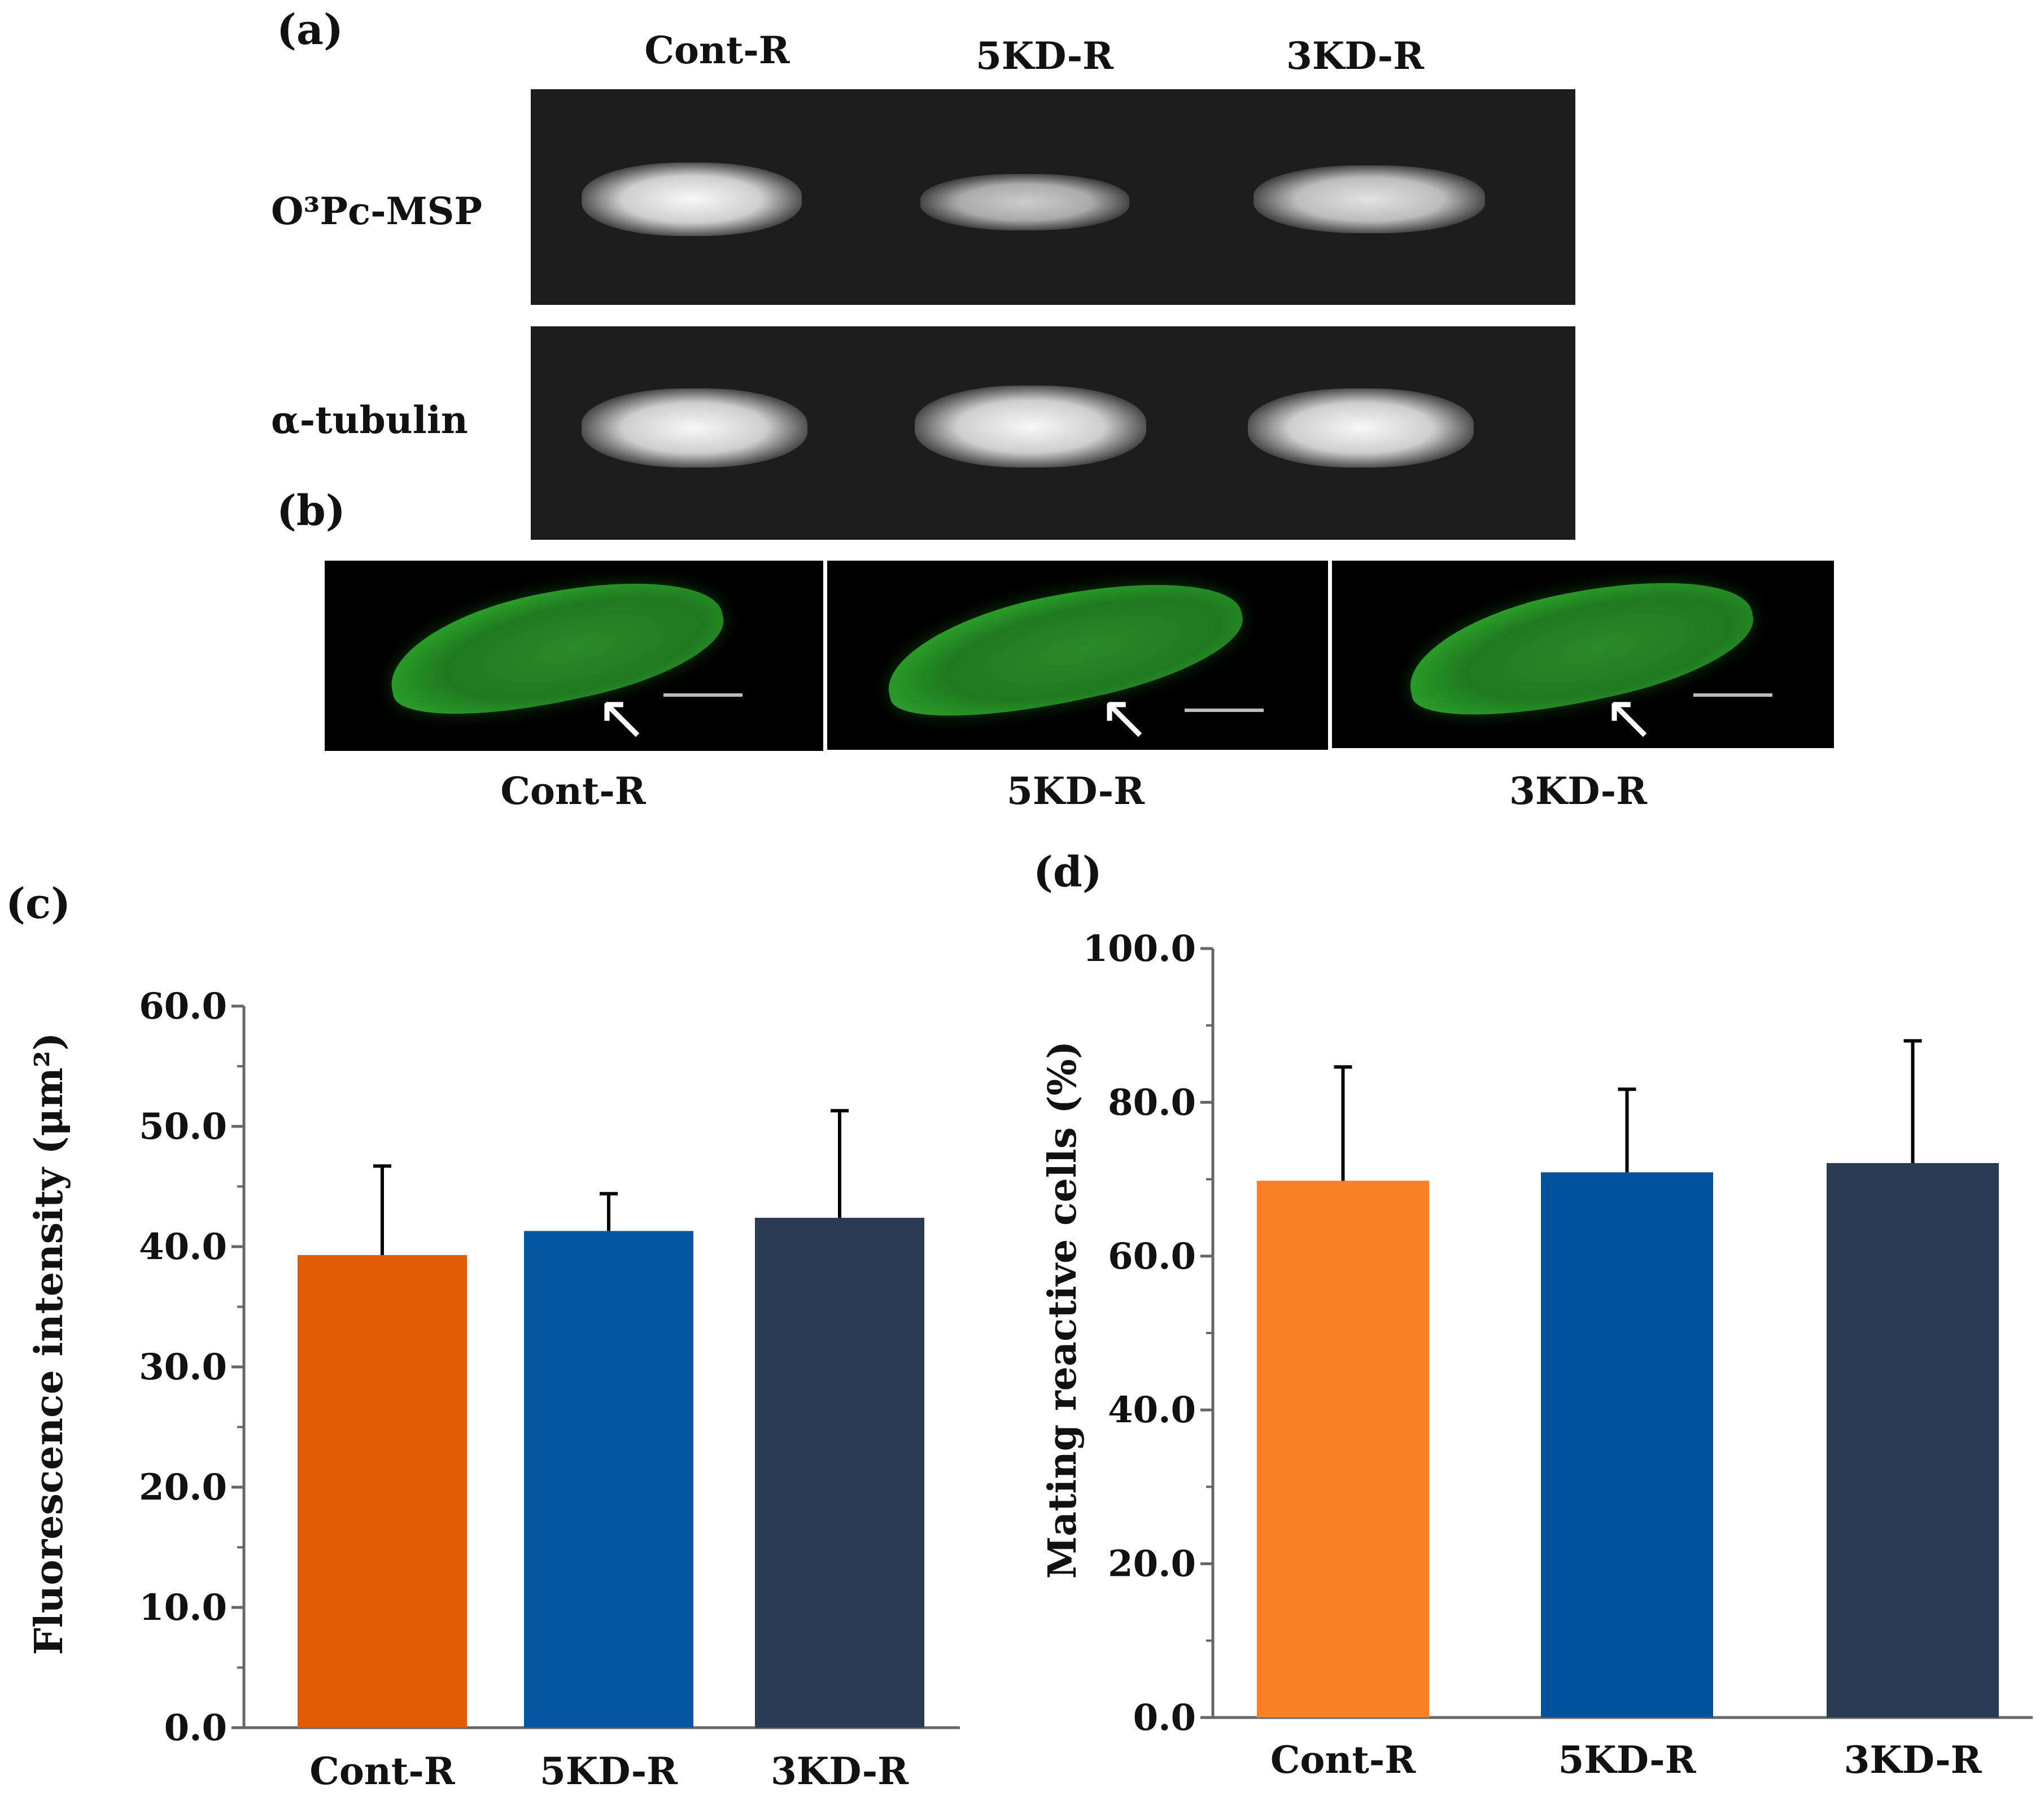 Image resolution: width=2044 pixels, height=1796 pixels. What do you see at coordinates (311, 511) in the screenshot?
I see `panel-b-letter: (b)` at bounding box center [311, 511].